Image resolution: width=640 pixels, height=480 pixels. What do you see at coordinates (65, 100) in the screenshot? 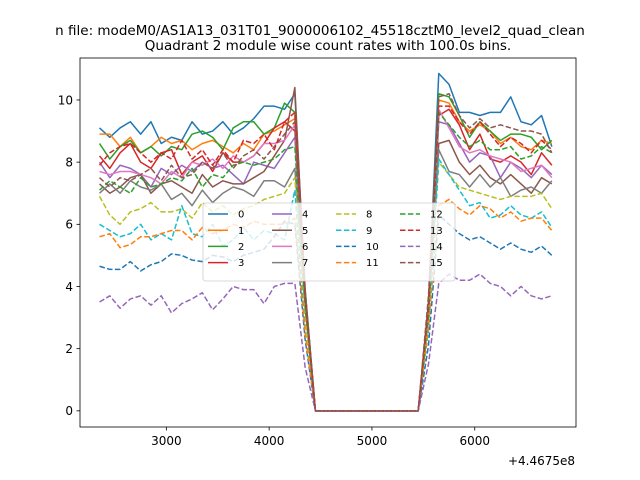
I see `y-tick-label: 10` at bounding box center [65, 100].